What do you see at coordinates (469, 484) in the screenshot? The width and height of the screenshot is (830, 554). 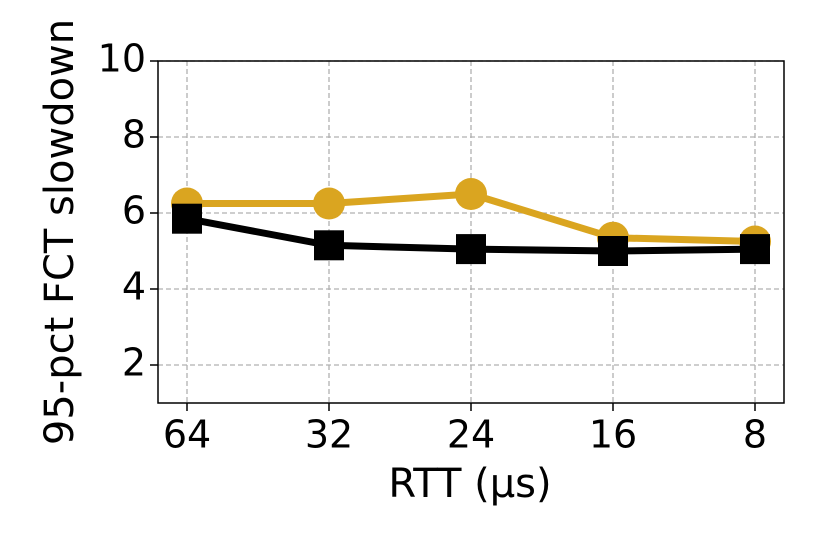 I see `x-axis-label: RTT (μs)` at bounding box center [469, 484].